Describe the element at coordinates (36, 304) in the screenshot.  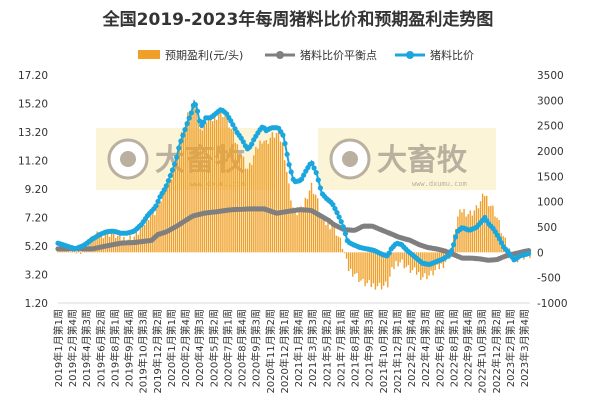
I see `y-left-tick-label: 1.20` at that location.